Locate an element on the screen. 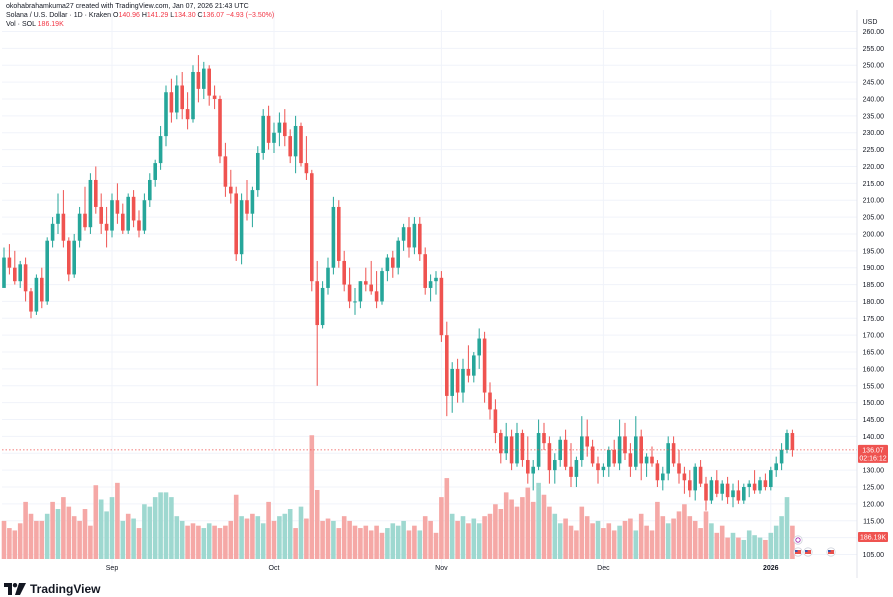 This screenshot has width=893, height=597. y-tick-label: 155.00 is located at coordinates (874, 386).